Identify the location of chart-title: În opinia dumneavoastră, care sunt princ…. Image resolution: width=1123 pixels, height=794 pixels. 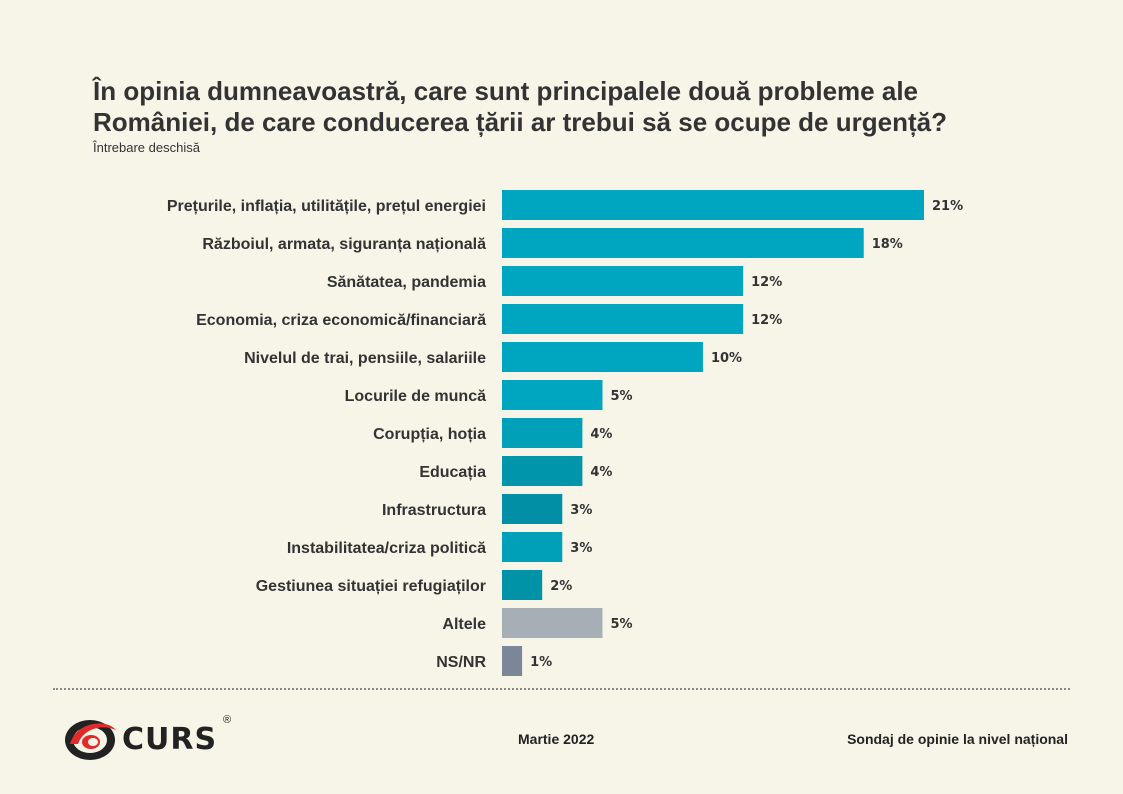
(520, 106).